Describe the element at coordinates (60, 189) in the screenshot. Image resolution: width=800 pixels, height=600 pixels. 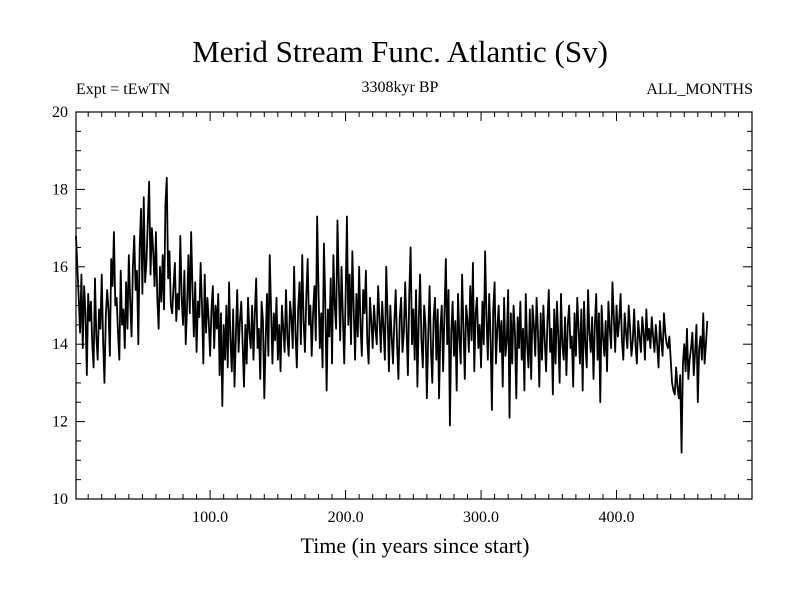
I see `y-tick-label: 18` at that location.